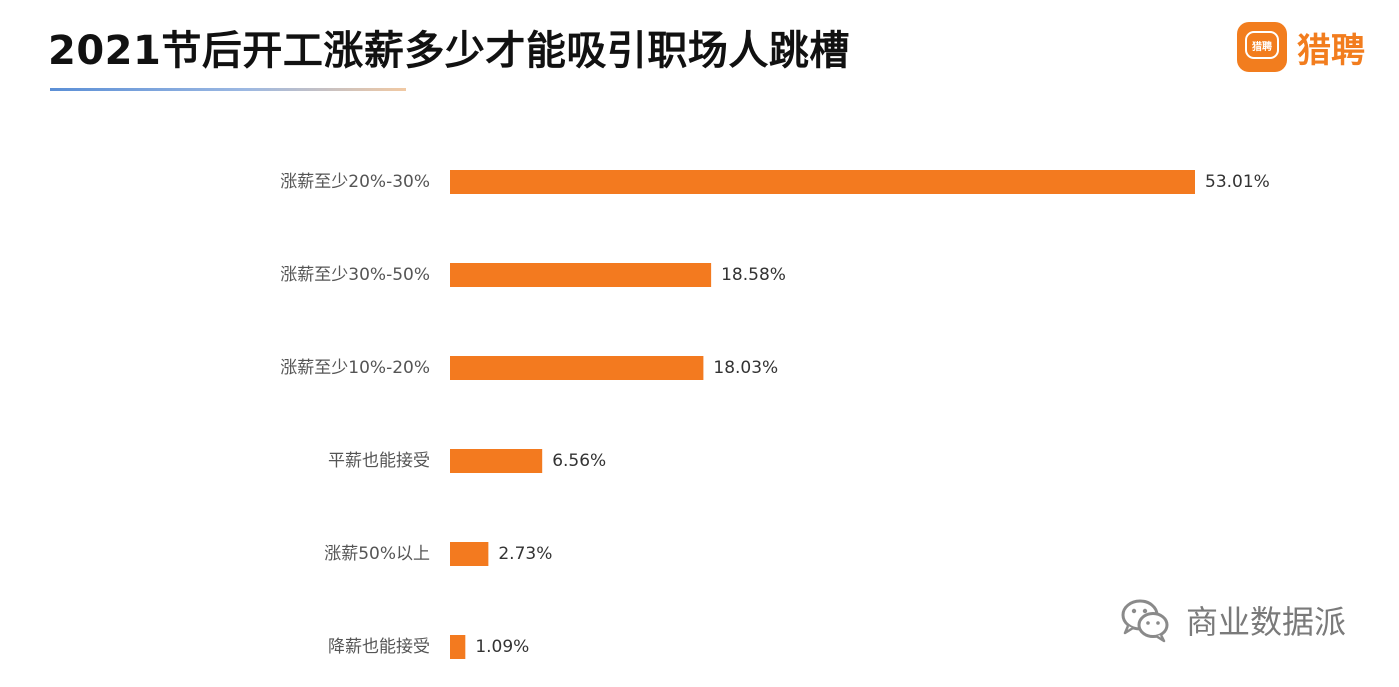 Image resolution: width=1399 pixels, height=687 pixels. What do you see at coordinates (745, 368) in the screenshot?
I see `value-label: 18.03%` at bounding box center [745, 368].